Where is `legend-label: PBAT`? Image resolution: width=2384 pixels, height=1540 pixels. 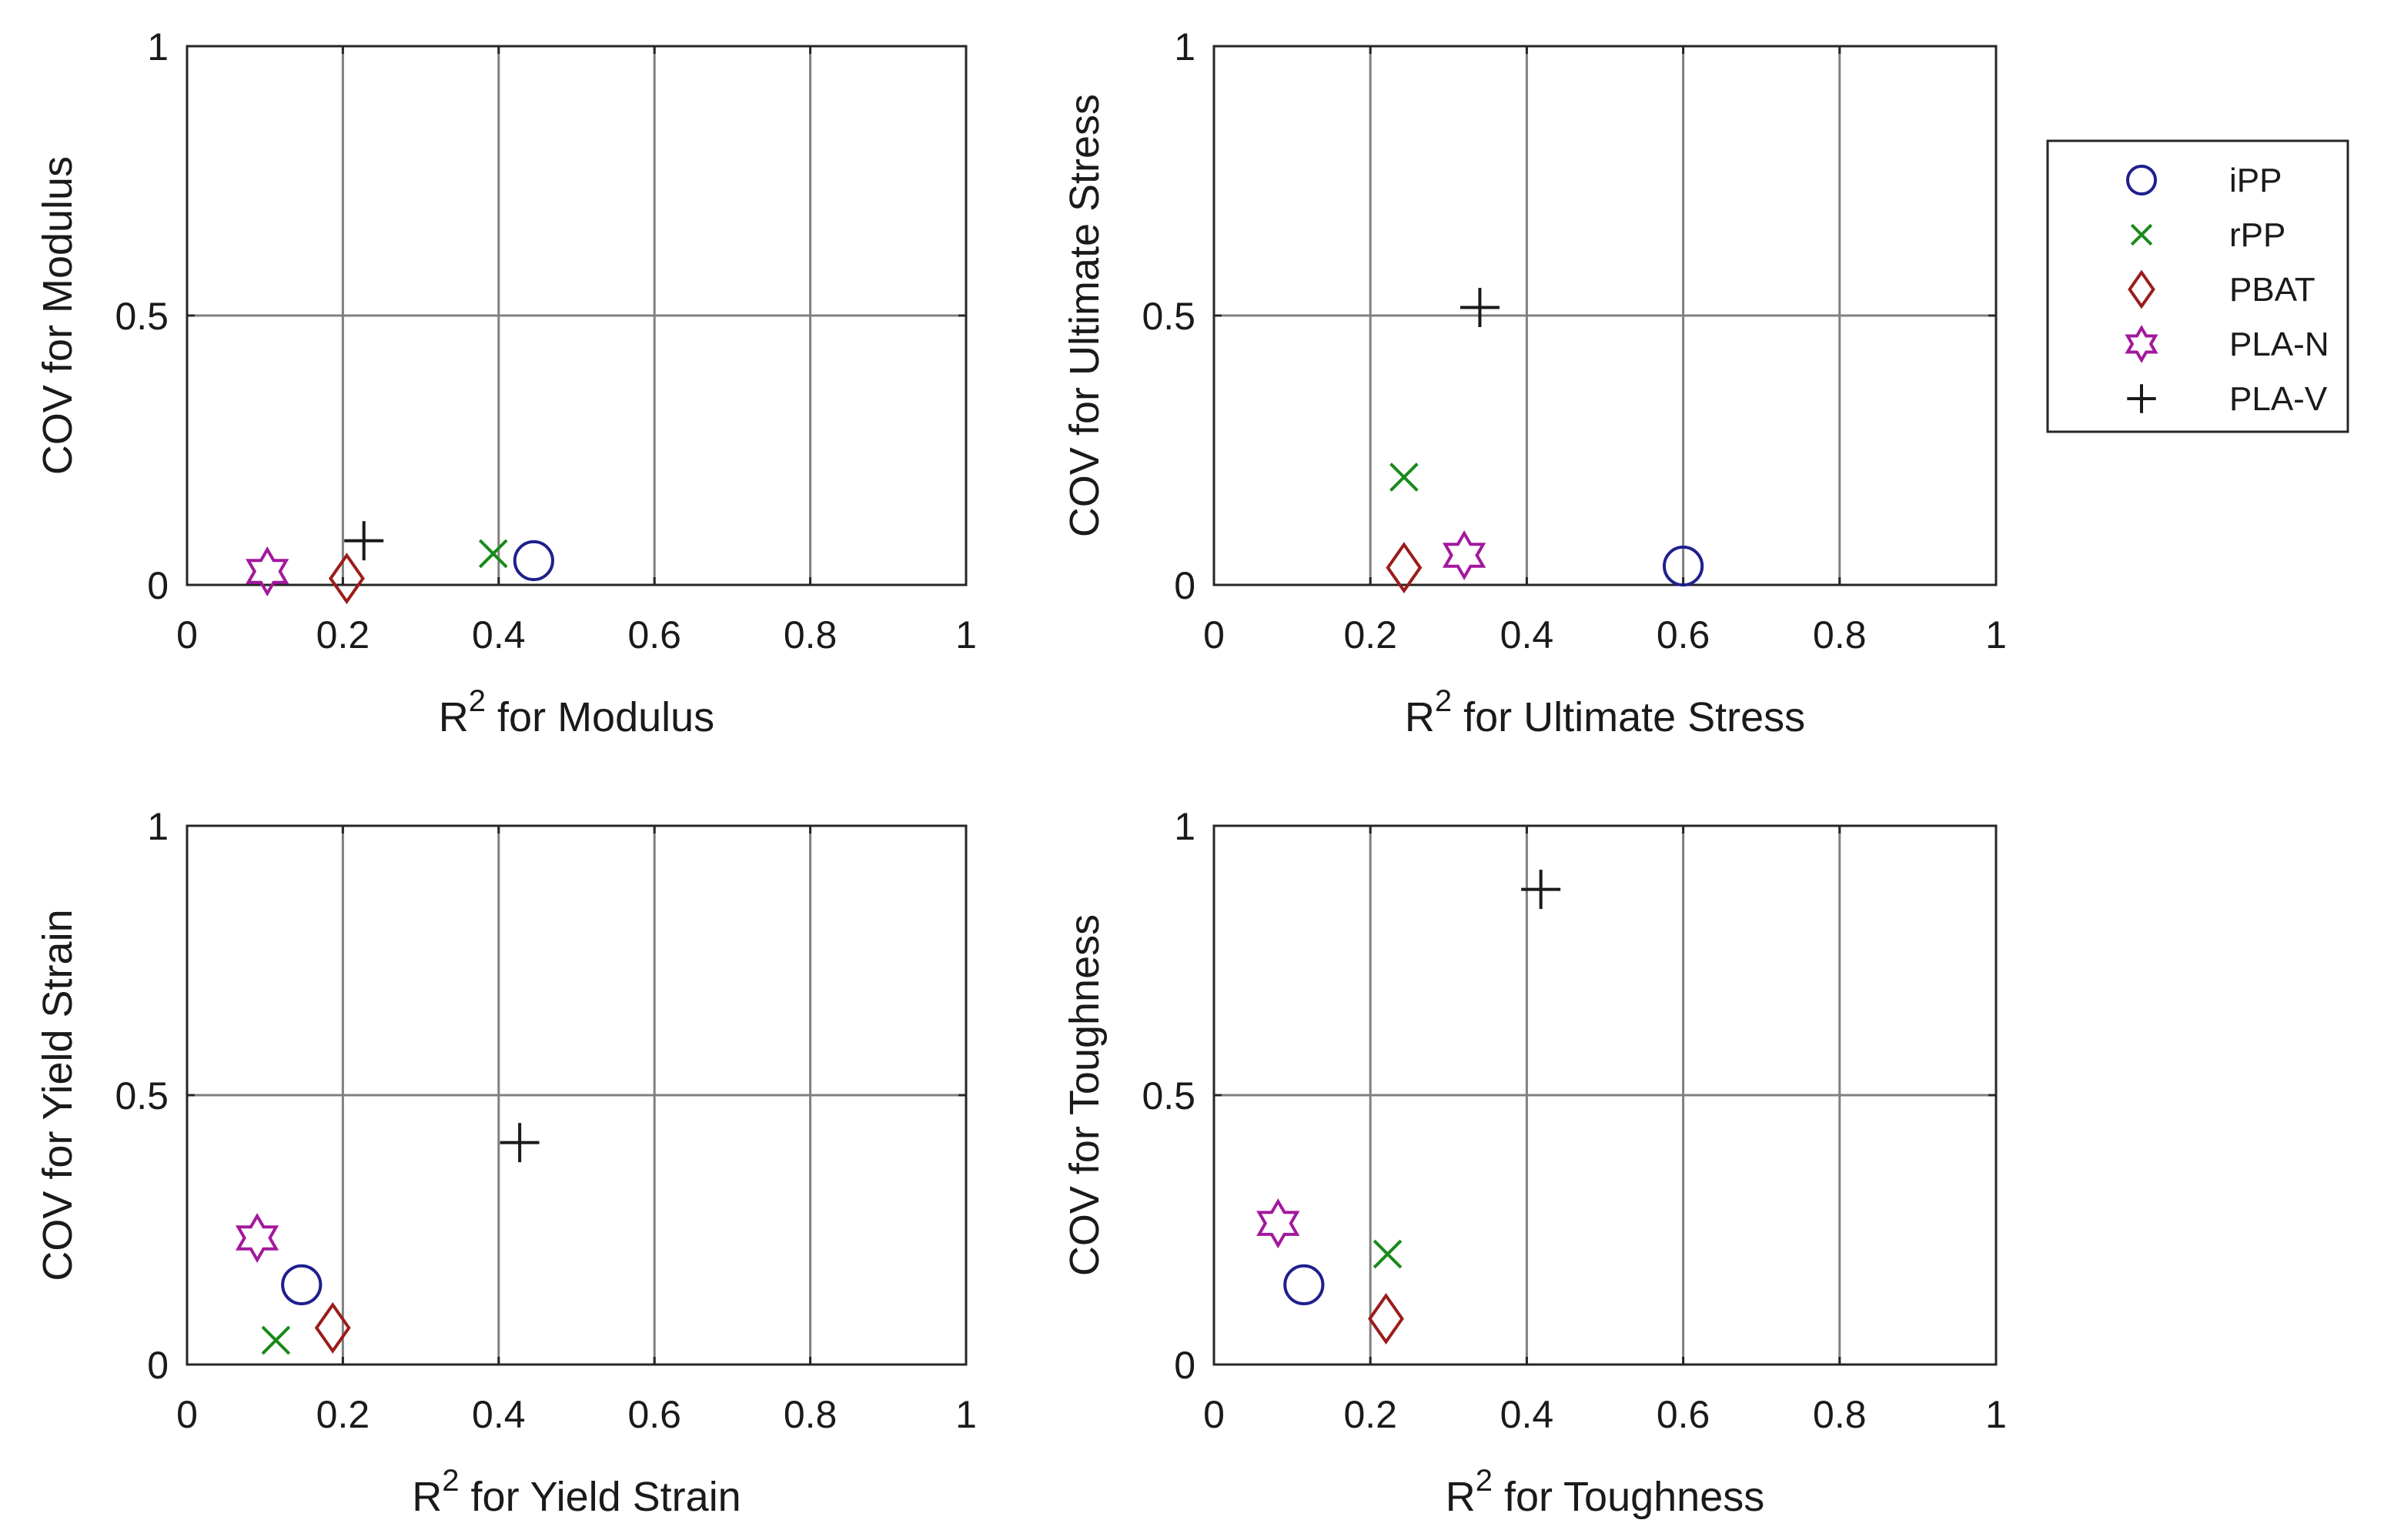
legend-label: PBAT is located at coordinates (2272, 290).